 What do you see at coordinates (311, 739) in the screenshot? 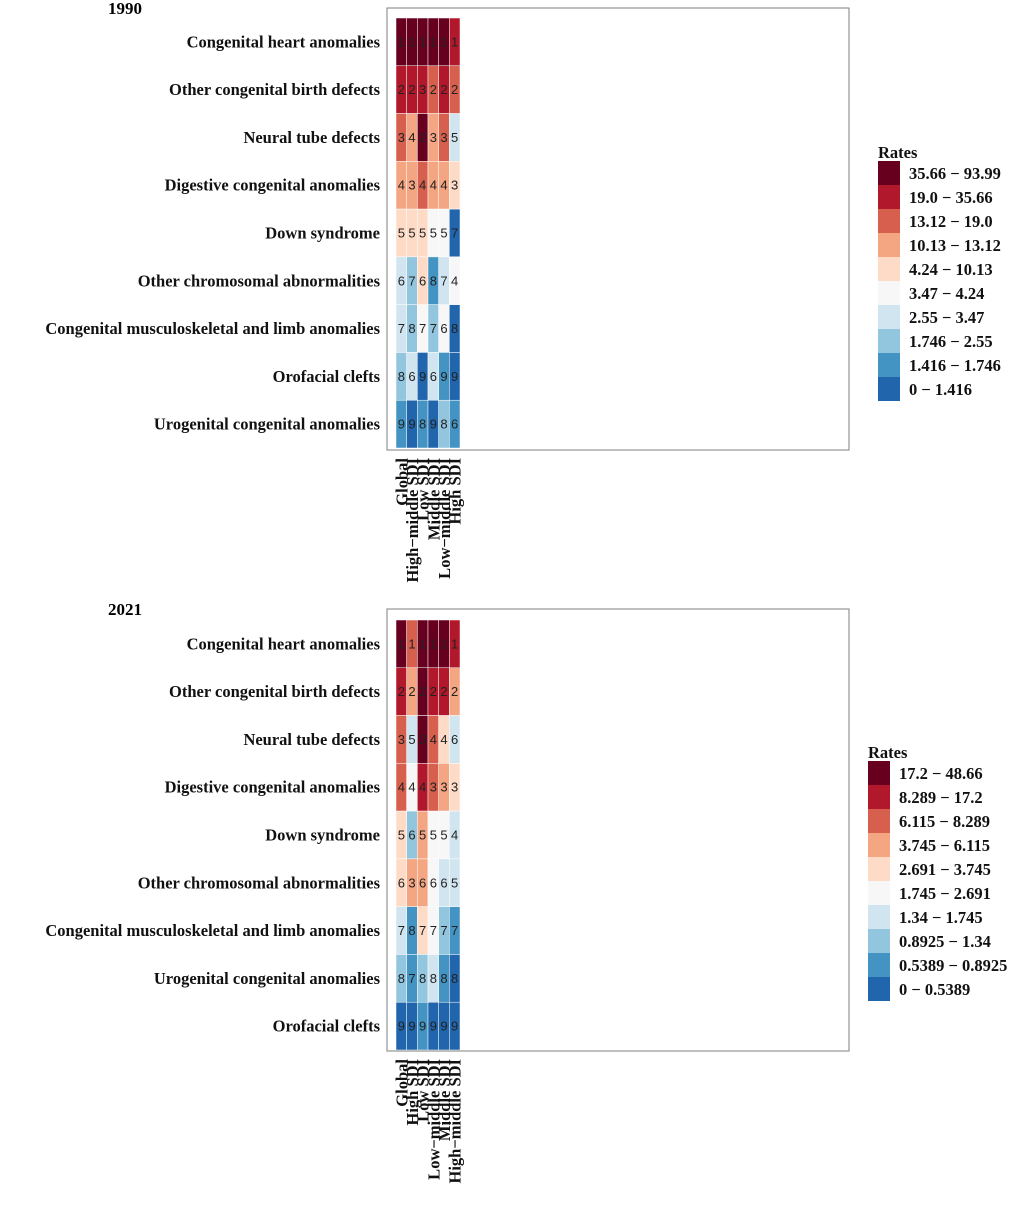
I see `row-label: Neural tube defects` at bounding box center [311, 739].